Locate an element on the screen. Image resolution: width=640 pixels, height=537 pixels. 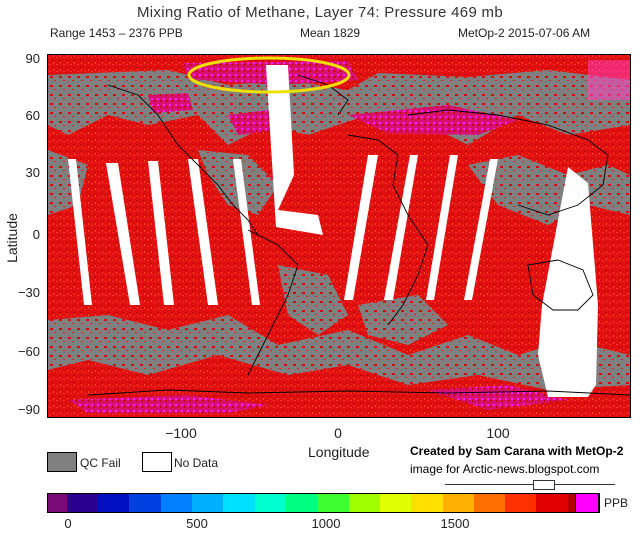
ytick-minus60: −60 is located at coordinates (28, 351).